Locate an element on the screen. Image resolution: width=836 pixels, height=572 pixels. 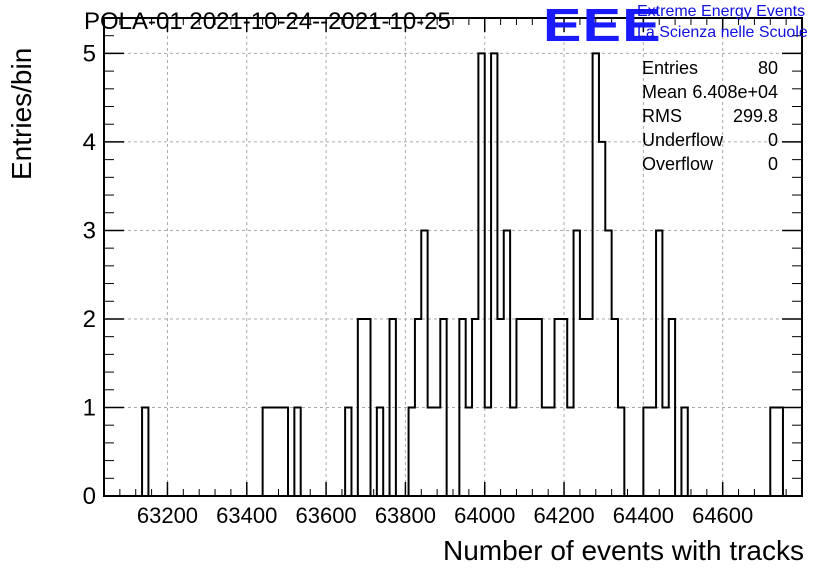
x-axis-label: Number of events with tracks is located at coordinates (623, 550).